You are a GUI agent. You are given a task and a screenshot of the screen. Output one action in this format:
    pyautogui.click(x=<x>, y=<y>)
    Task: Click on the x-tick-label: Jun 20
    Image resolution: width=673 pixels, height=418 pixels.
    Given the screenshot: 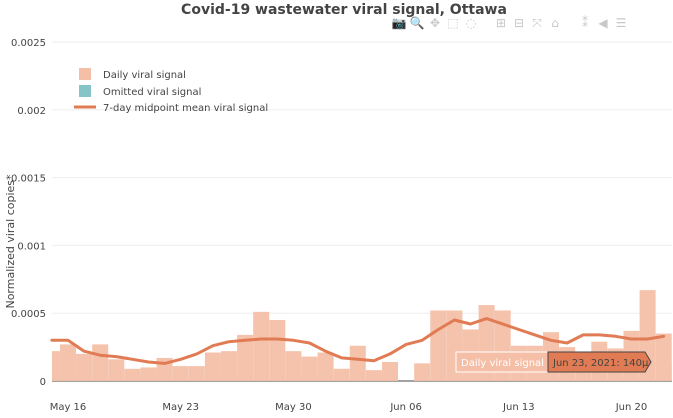 What is the action you would take?
    pyautogui.click(x=631, y=407)
    